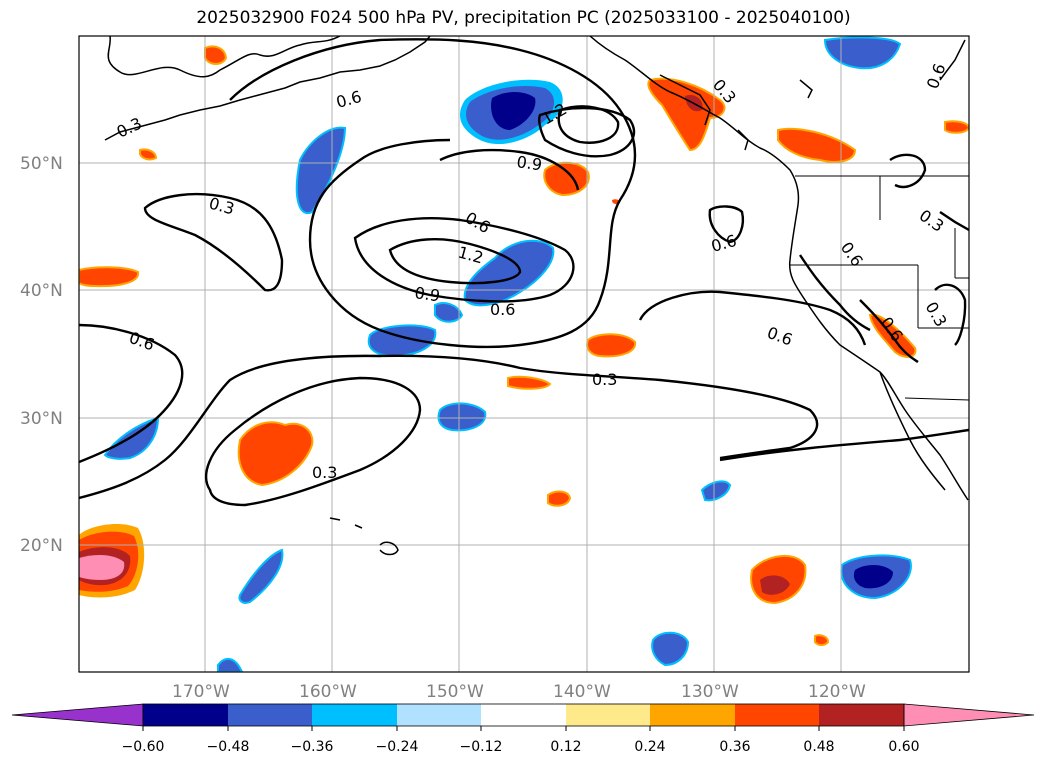 Image resolution: width=1047 pixels, height=765 pixels. What do you see at coordinates (481, 747) in the screenshot?
I see `colorbar-tick: −0.12` at bounding box center [481, 747].